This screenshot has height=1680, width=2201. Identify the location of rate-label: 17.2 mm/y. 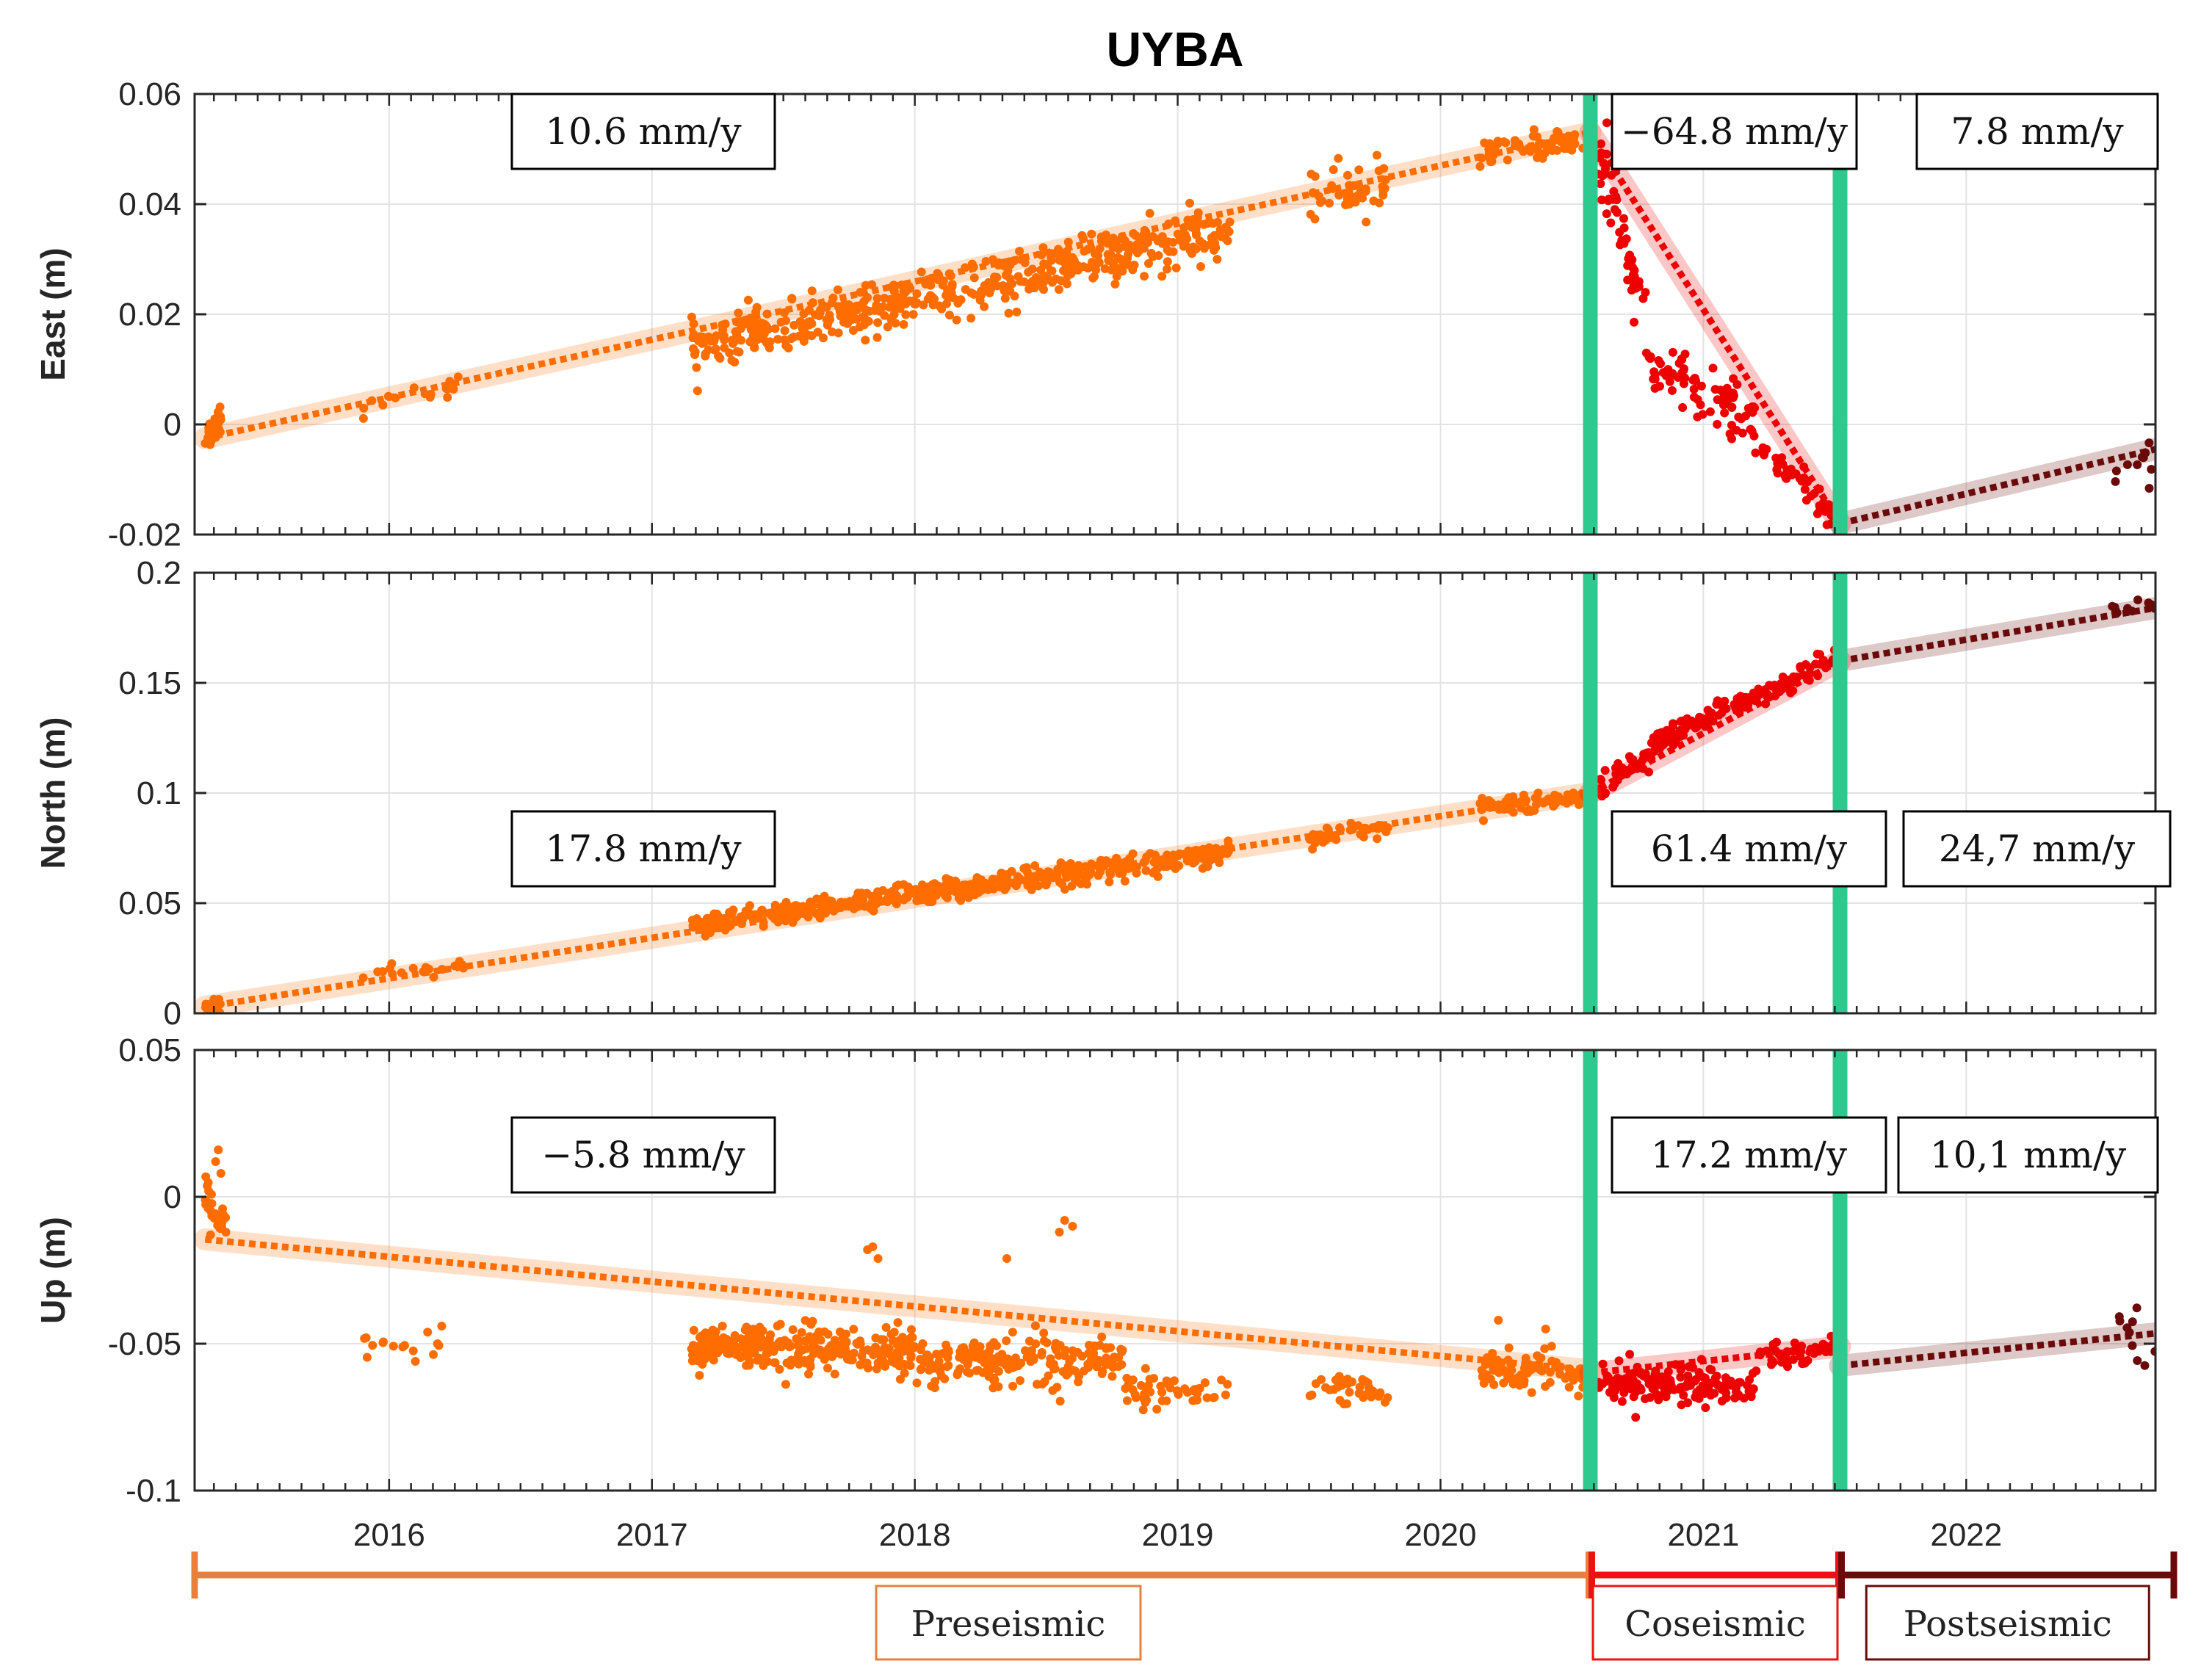
(1749, 1155).